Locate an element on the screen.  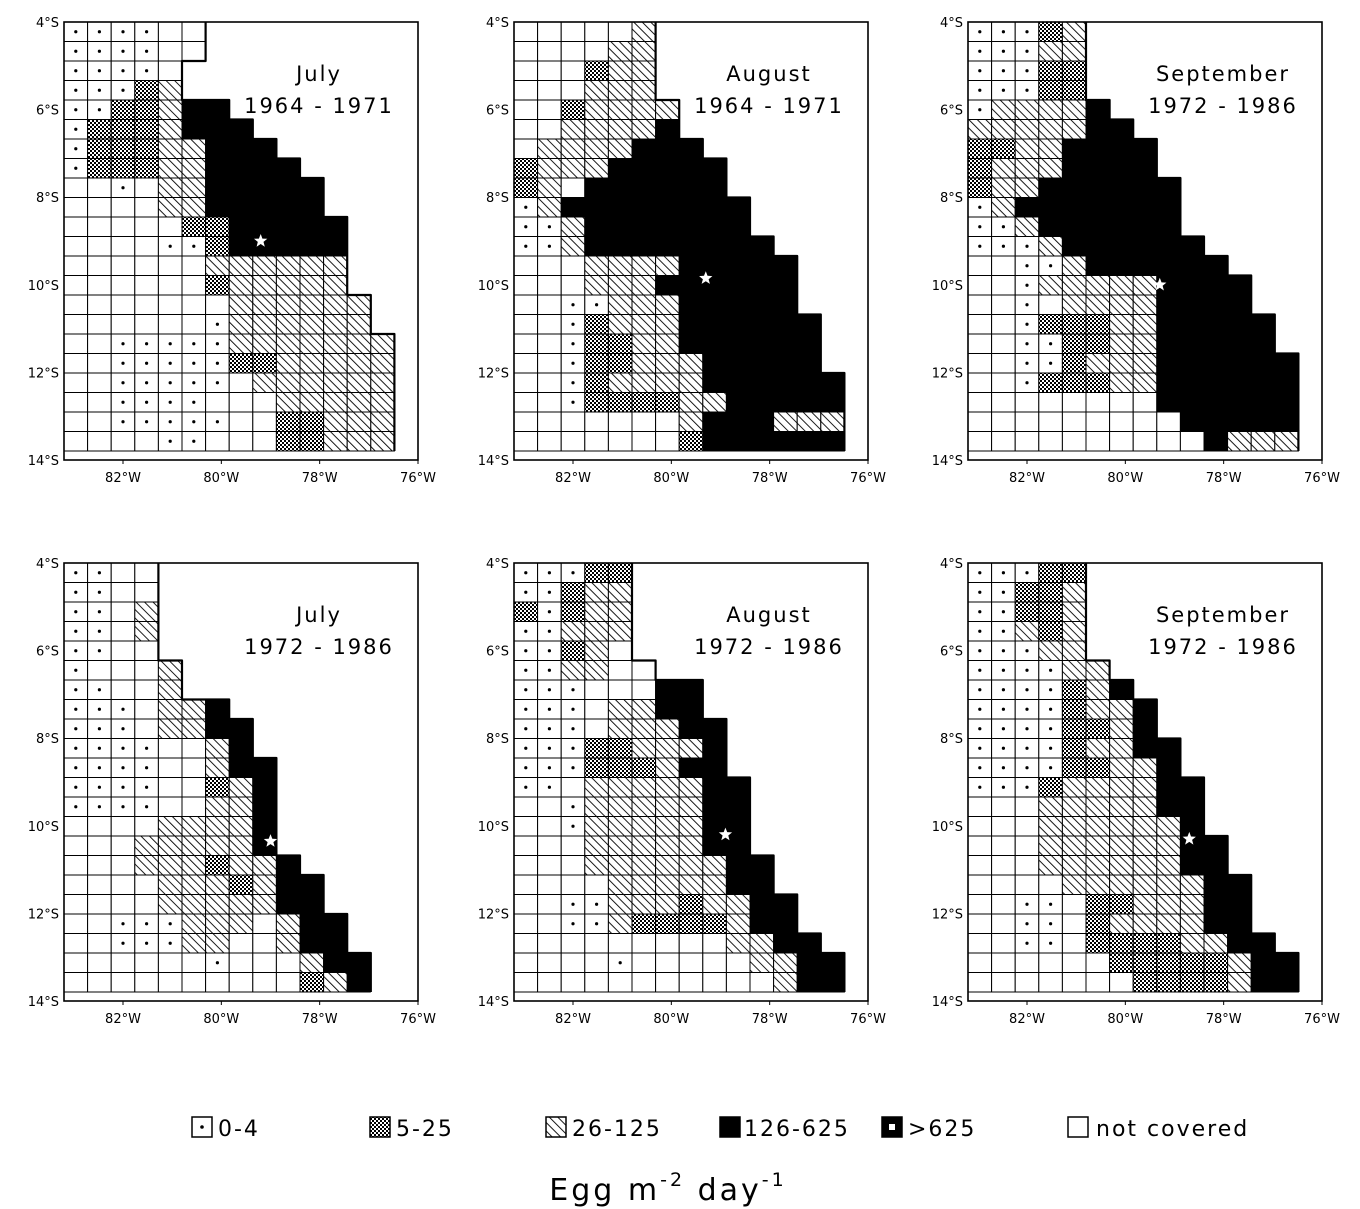
longitude-tick-label: 76°W is located at coordinates (418, 478).